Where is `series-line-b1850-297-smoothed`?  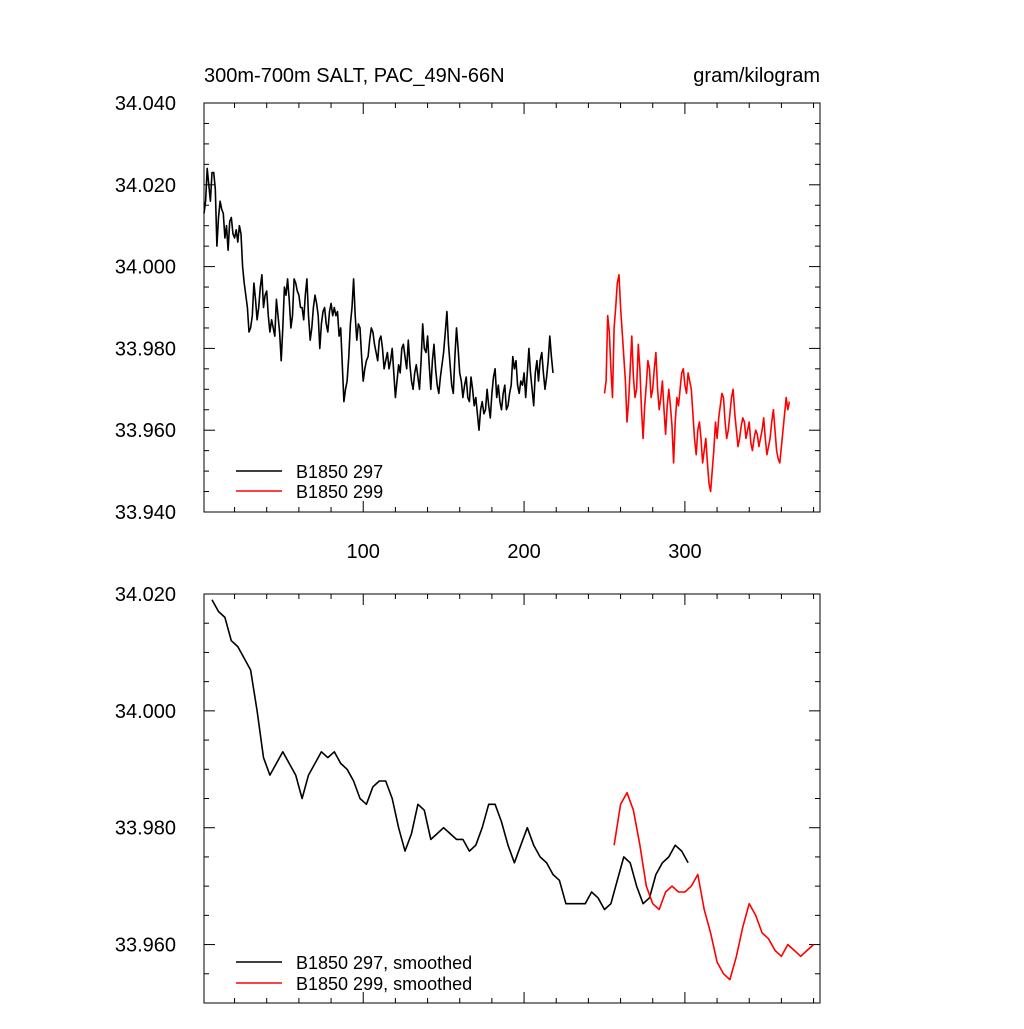
series-line-b1850-297-smoothed is located at coordinates (450, 755).